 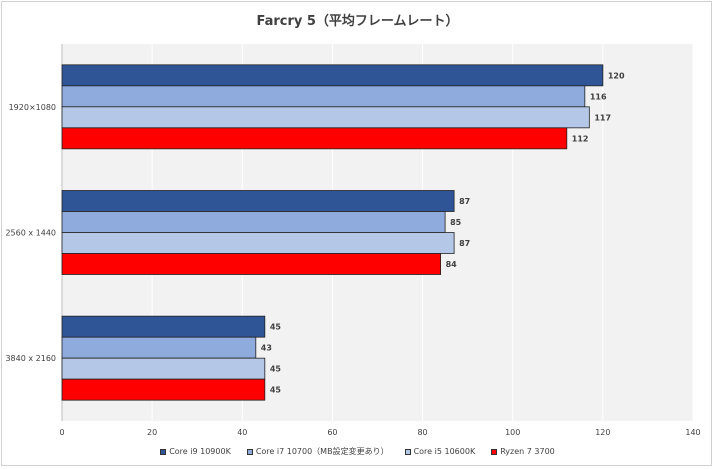 I want to click on data-label: 117, so click(x=602, y=117).